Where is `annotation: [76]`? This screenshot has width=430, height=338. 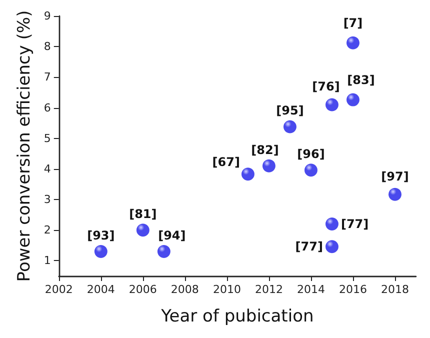
annotation: [76] is located at coordinates (326, 87).